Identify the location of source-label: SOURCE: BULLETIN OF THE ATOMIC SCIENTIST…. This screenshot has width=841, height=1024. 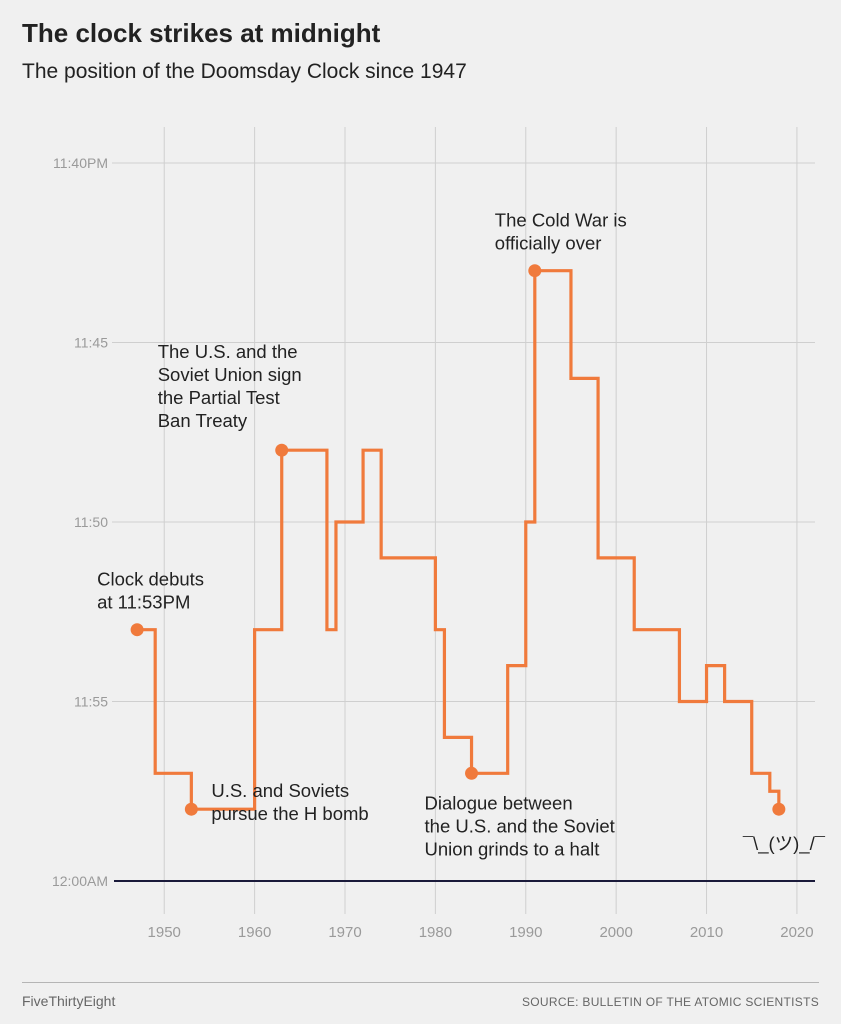
(670, 1002).